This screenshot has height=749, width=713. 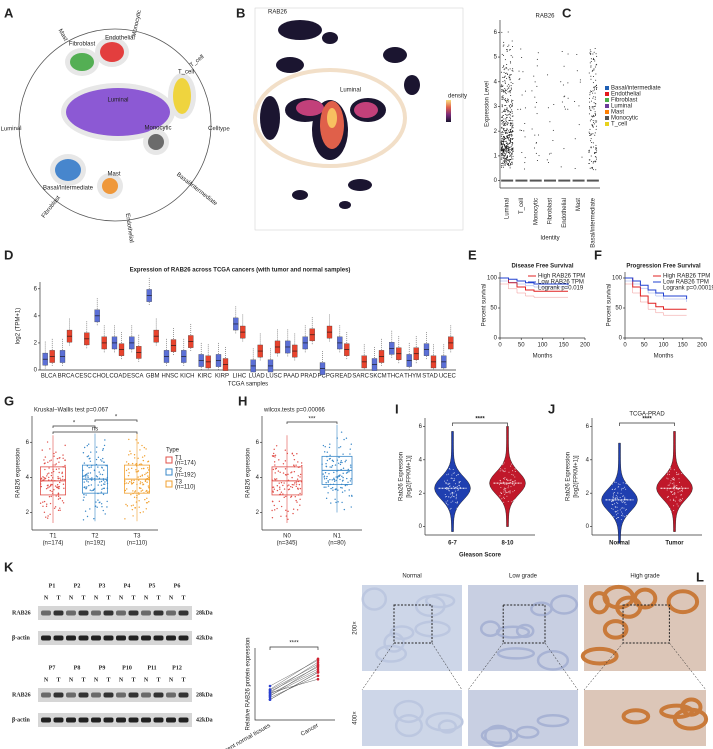 What do you see at coordinates (49, 377) in the screenshot?
I see `x-tick-label: BLCA` at bounding box center [49, 377].